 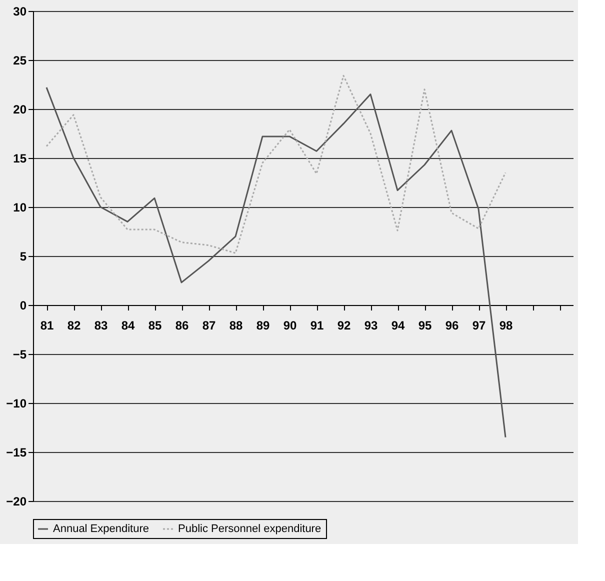 I want to click on x-tick-label: 92, so click(x=344, y=325).